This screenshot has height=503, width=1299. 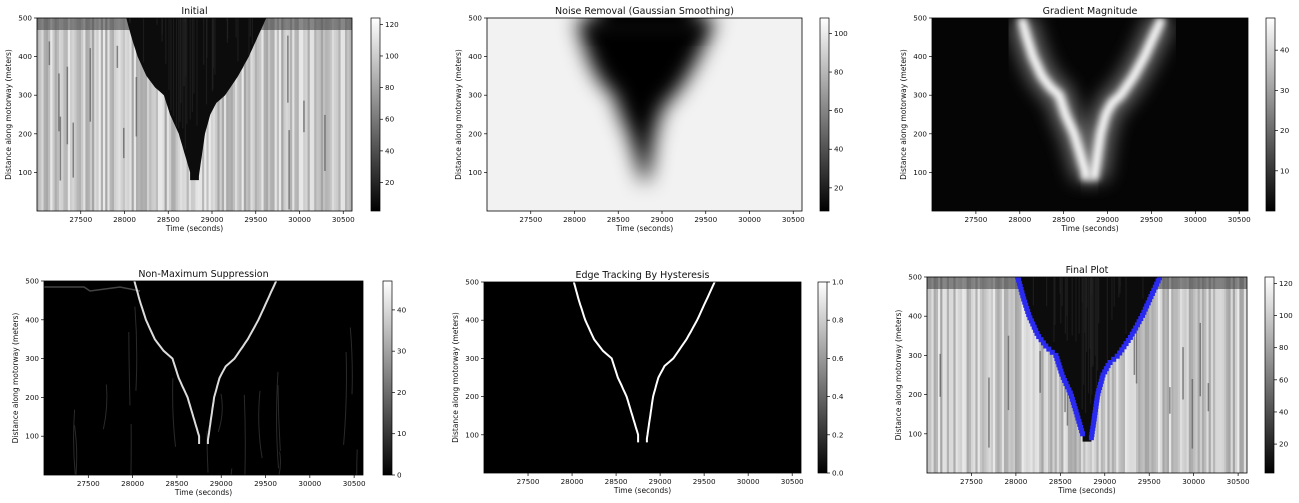 What do you see at coordinates (203, 274) in the screenshot?
I see `panel-title: Non-Maximum Suppression` at bounding box center [203, 274].